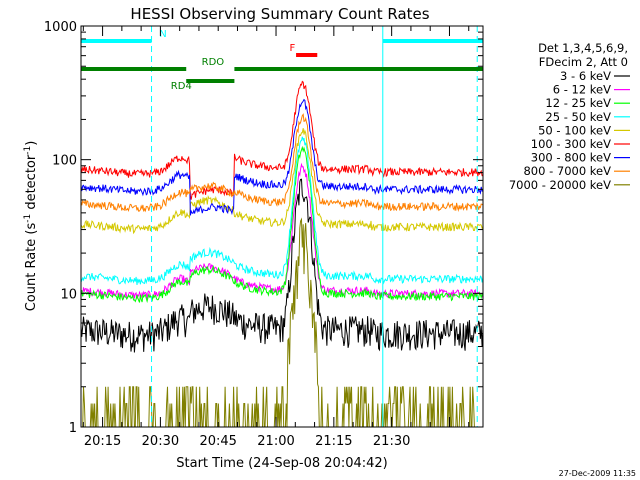  What do you see at coordinates (391, 441) in the screenshot?
I see `x-tick-label-5: 21:30` at bounding box center [391, 441].